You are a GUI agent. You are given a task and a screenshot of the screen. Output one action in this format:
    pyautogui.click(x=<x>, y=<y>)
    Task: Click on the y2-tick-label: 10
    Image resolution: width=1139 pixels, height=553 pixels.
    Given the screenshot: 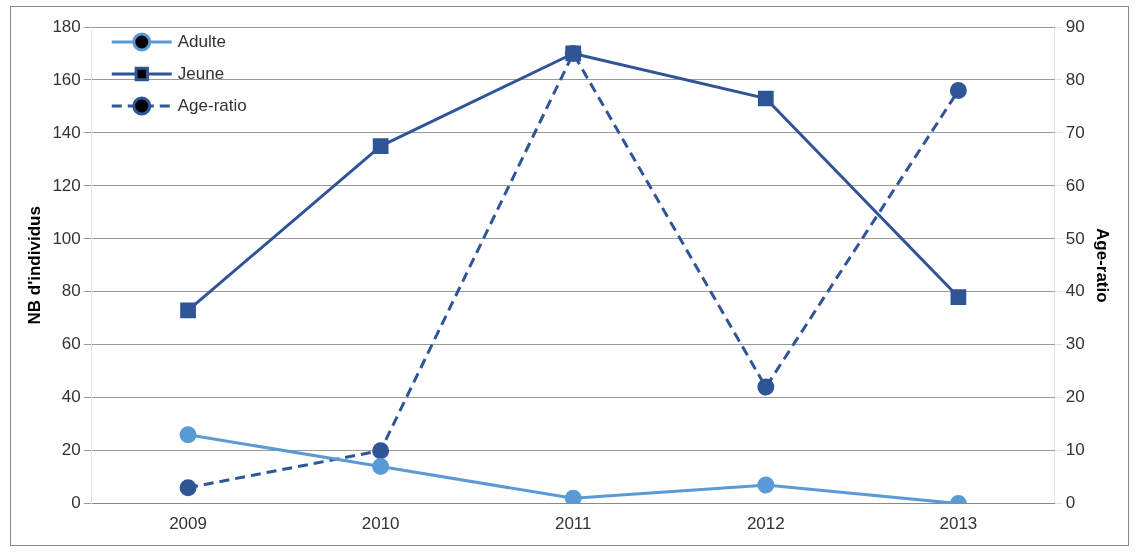 What is the action you would take?
    pyautogui.click(x=1075, y=450)
    